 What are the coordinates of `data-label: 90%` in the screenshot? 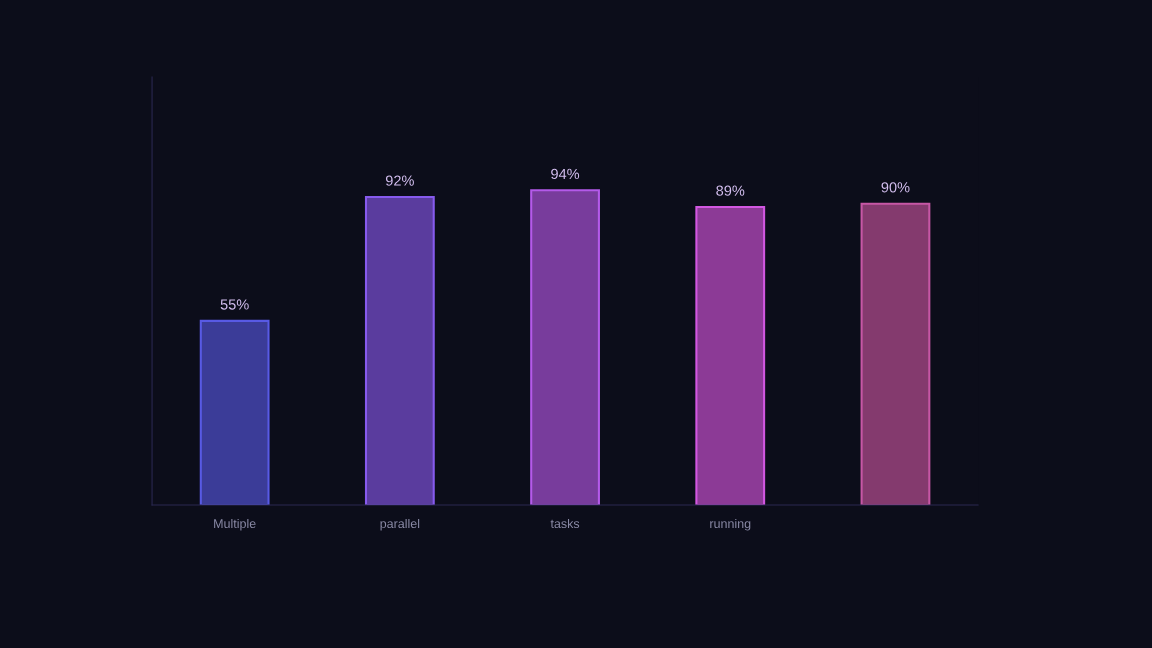 It's located at (895, 187).